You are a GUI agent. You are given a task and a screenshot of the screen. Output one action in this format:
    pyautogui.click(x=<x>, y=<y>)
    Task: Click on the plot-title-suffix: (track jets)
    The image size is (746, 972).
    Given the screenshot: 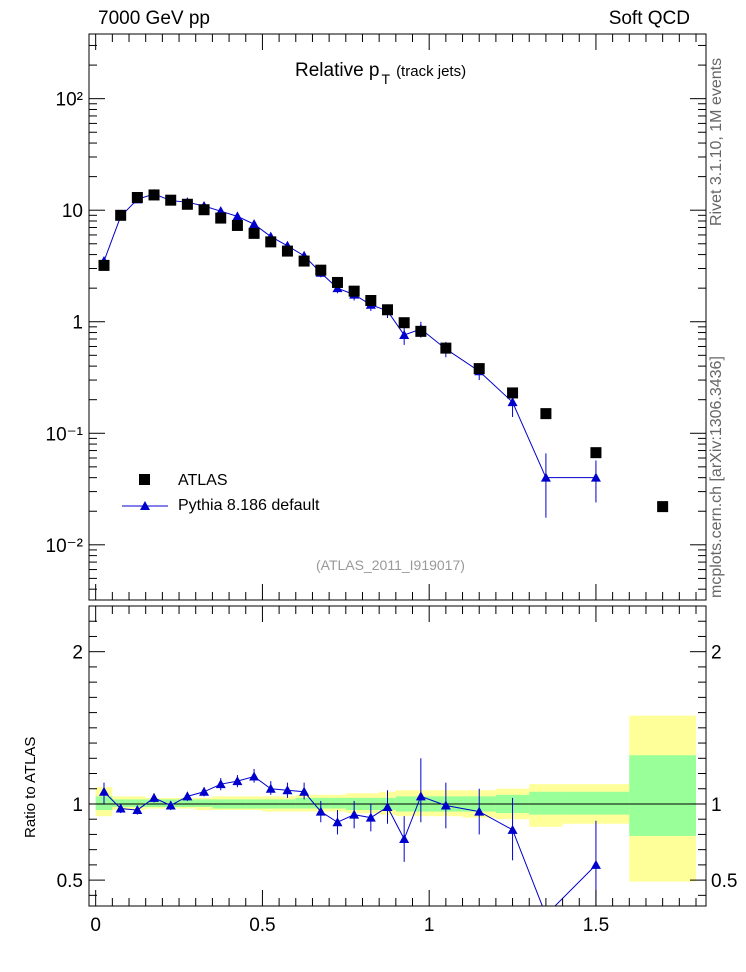 What is the action you would take?
    pyautogui.click(x=431, y=71)
    